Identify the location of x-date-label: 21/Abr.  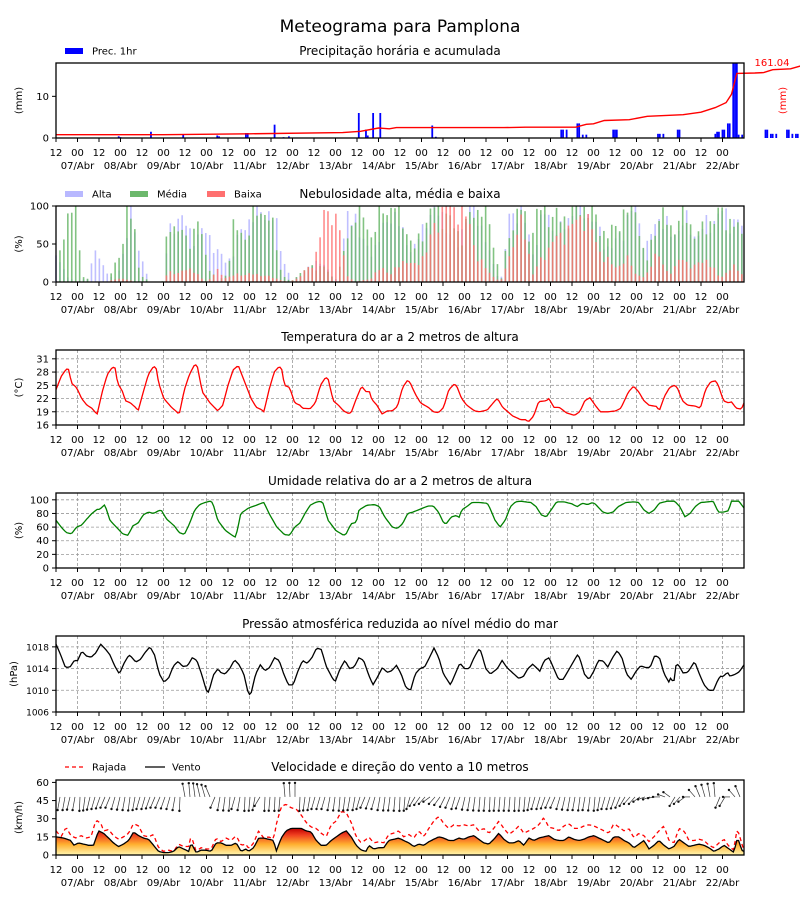
(680, 740).